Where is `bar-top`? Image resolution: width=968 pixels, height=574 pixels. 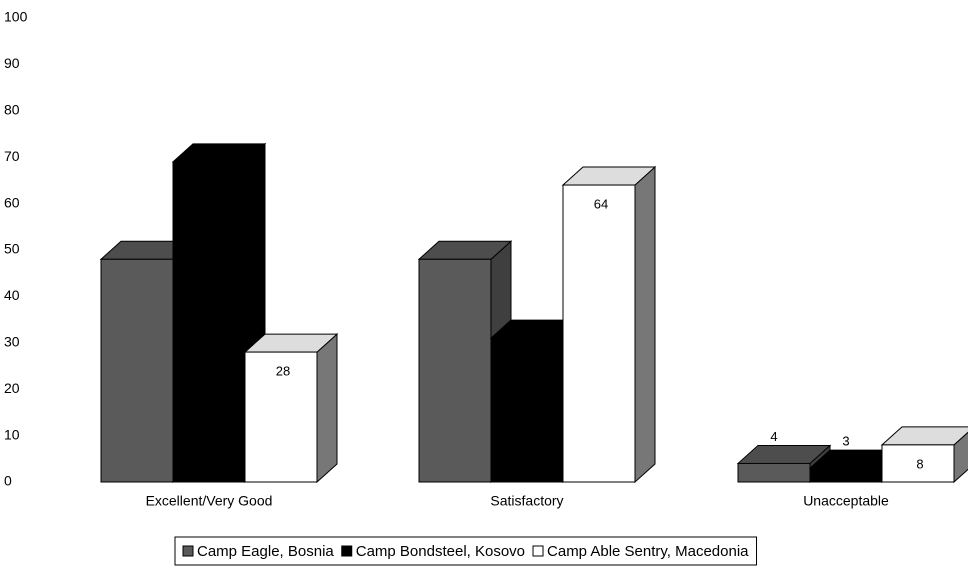 bar-top is located at coordinates (924, 436).